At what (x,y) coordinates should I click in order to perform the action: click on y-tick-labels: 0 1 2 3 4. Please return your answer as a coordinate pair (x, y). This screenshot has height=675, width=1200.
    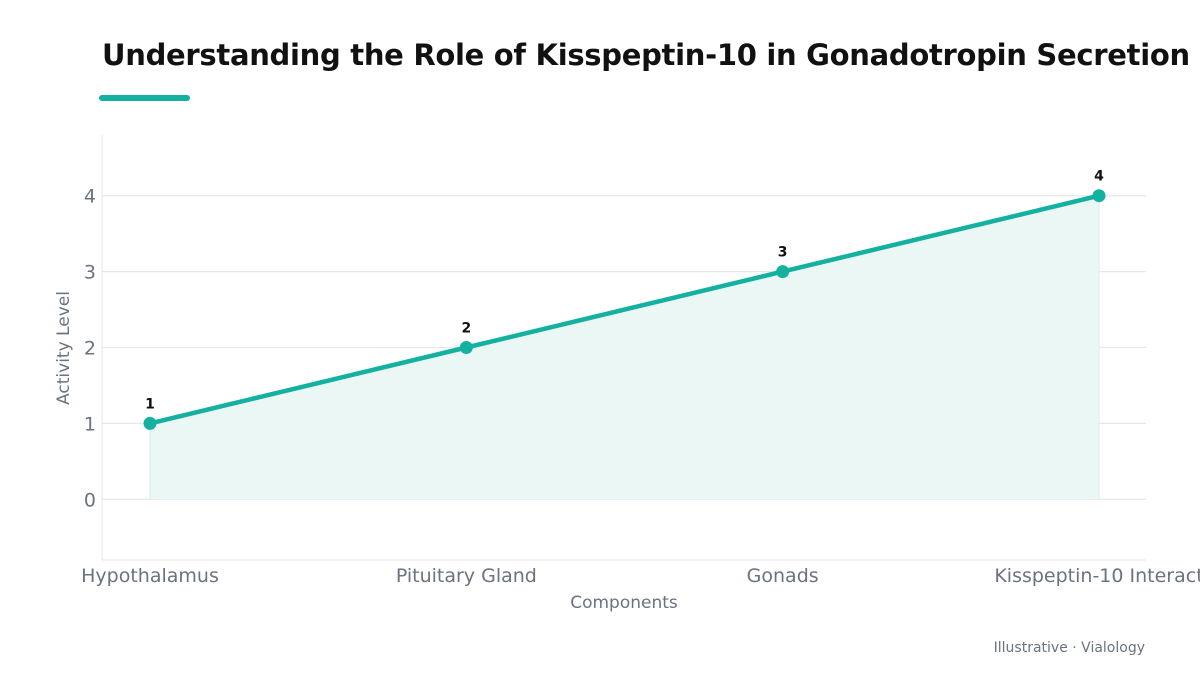
    Looking at the image, I should click on (90, 349).